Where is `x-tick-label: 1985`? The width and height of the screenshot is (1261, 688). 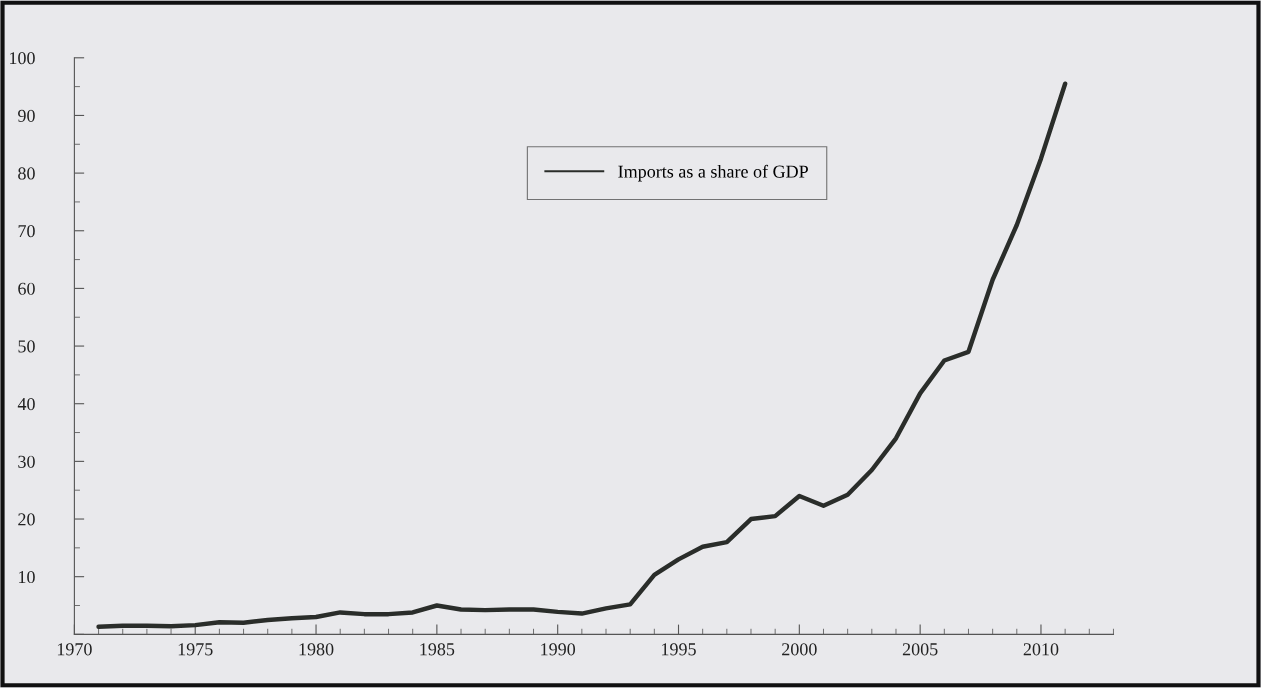 x-tick-label: 1985 is located at coordinates (437, 649).